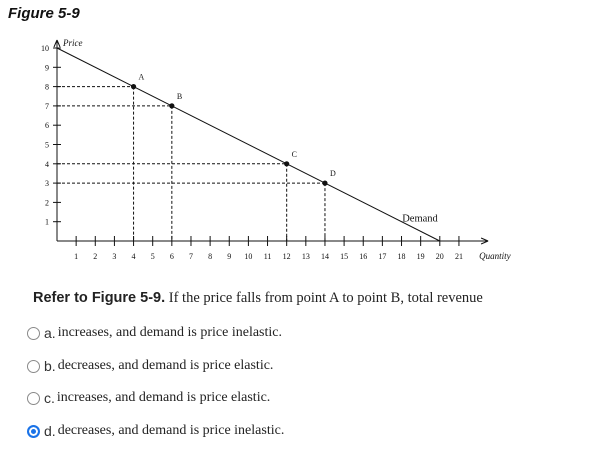 The image size is (597, 456). Describe the element at coordinates (142, 77) in the screenshot. I see `point-label: A` at that location.